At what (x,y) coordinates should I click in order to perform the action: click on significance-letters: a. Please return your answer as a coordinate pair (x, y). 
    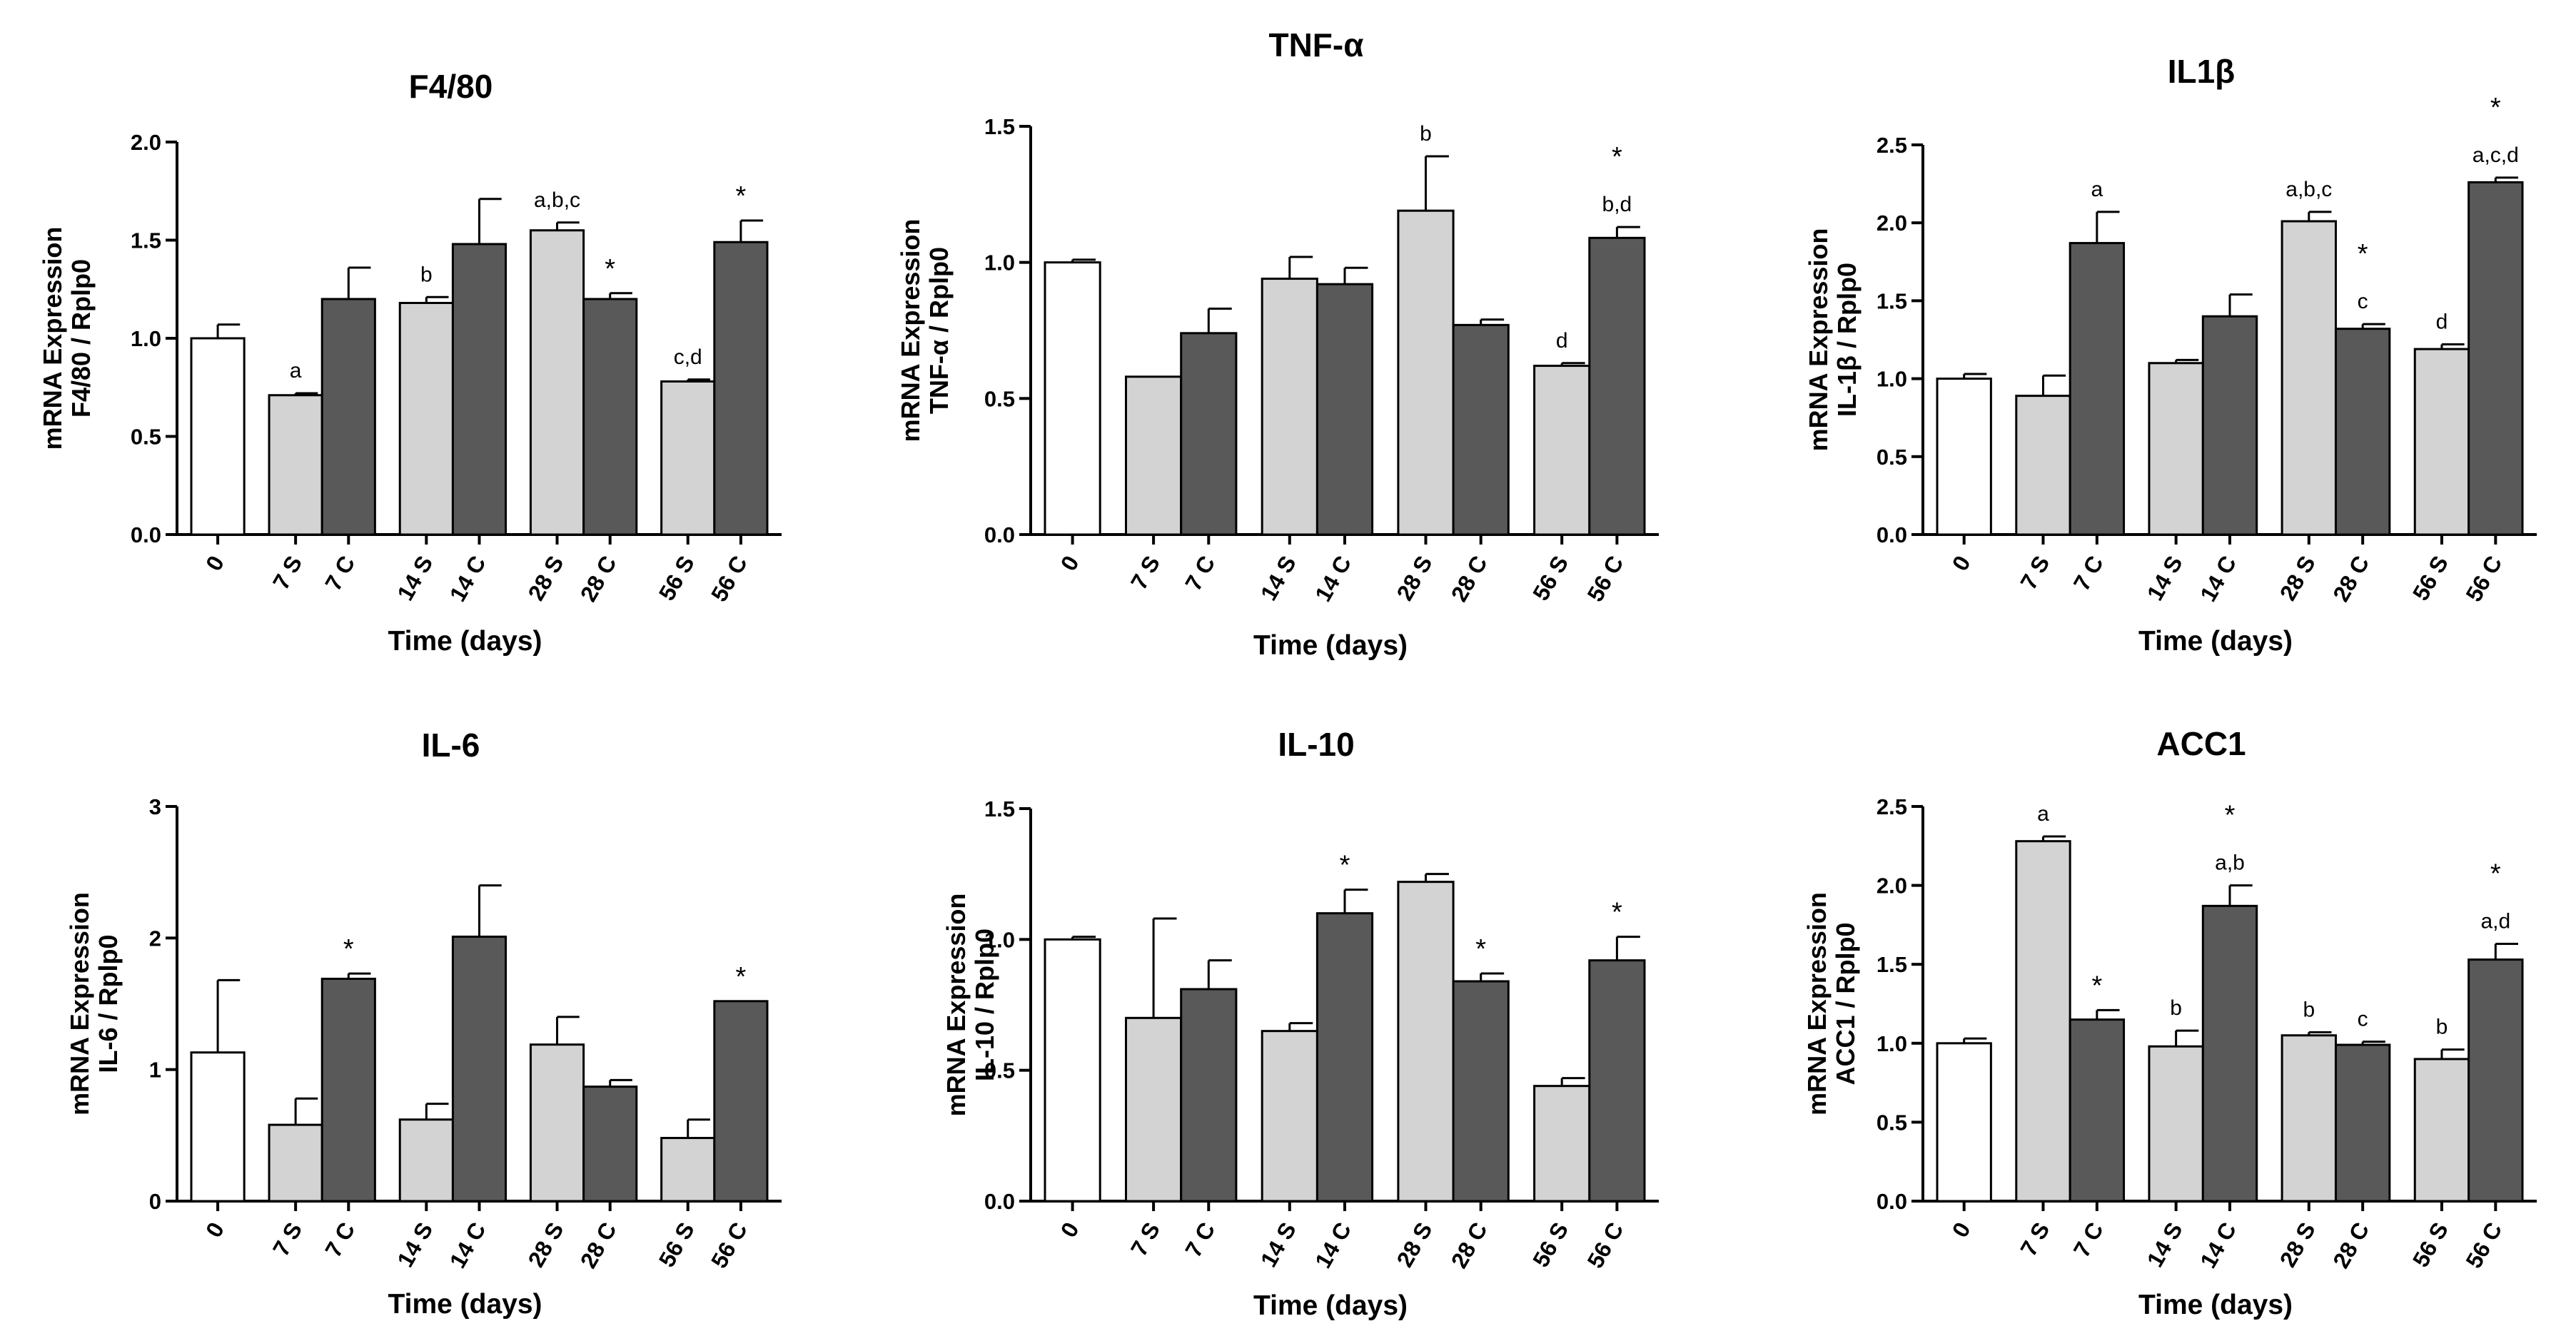
    Looking at the image, I should click on (2097, 189).